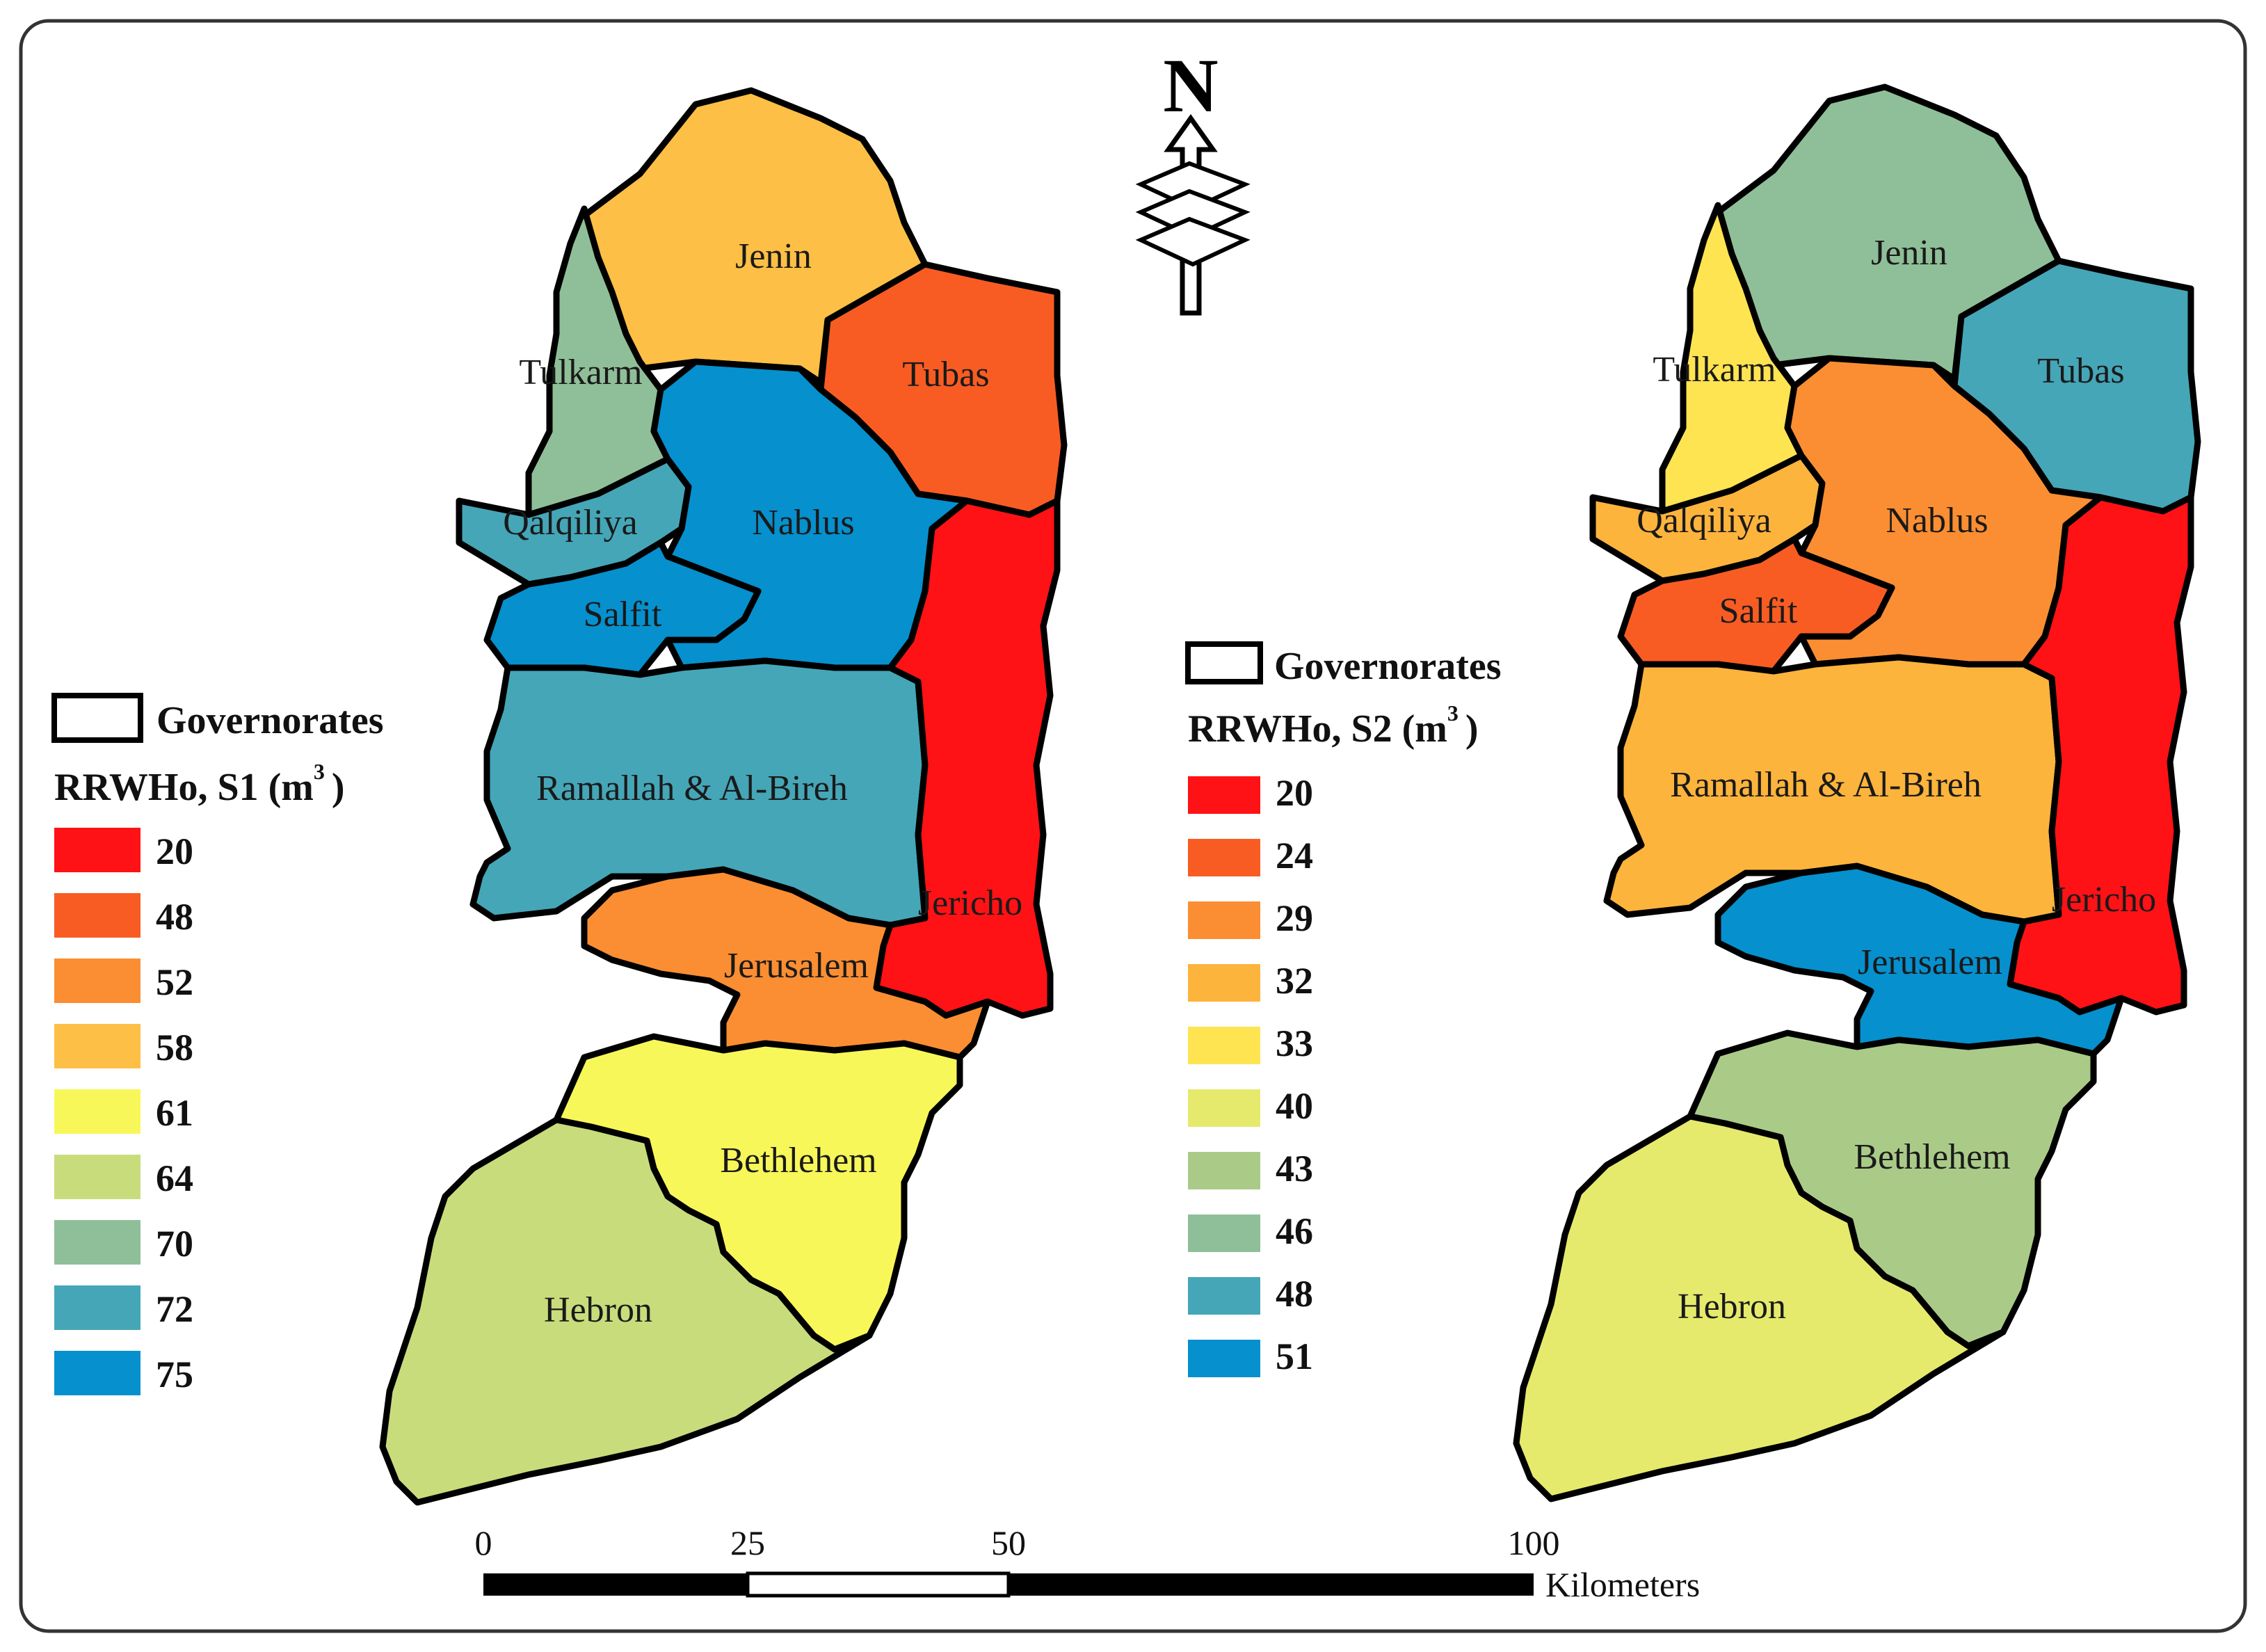  What do you see at coordinates (483, 1543) in the screenshot?
I see `scale-tick-0: 0` at bounding box center [483, 1543].